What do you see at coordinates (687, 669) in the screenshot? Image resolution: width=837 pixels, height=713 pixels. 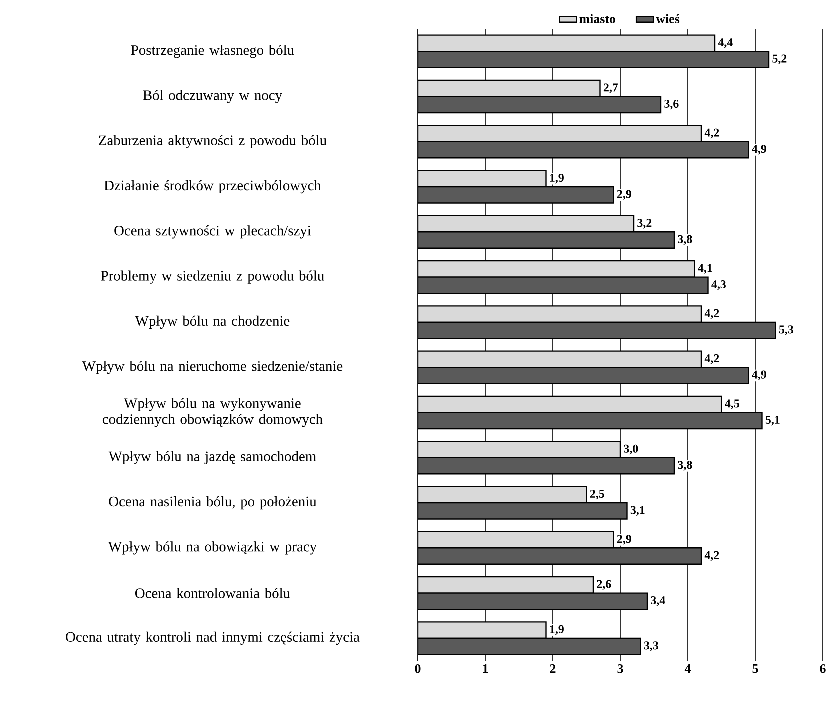 I see `x-tick-label: 4` at bounding box center [687, 669].